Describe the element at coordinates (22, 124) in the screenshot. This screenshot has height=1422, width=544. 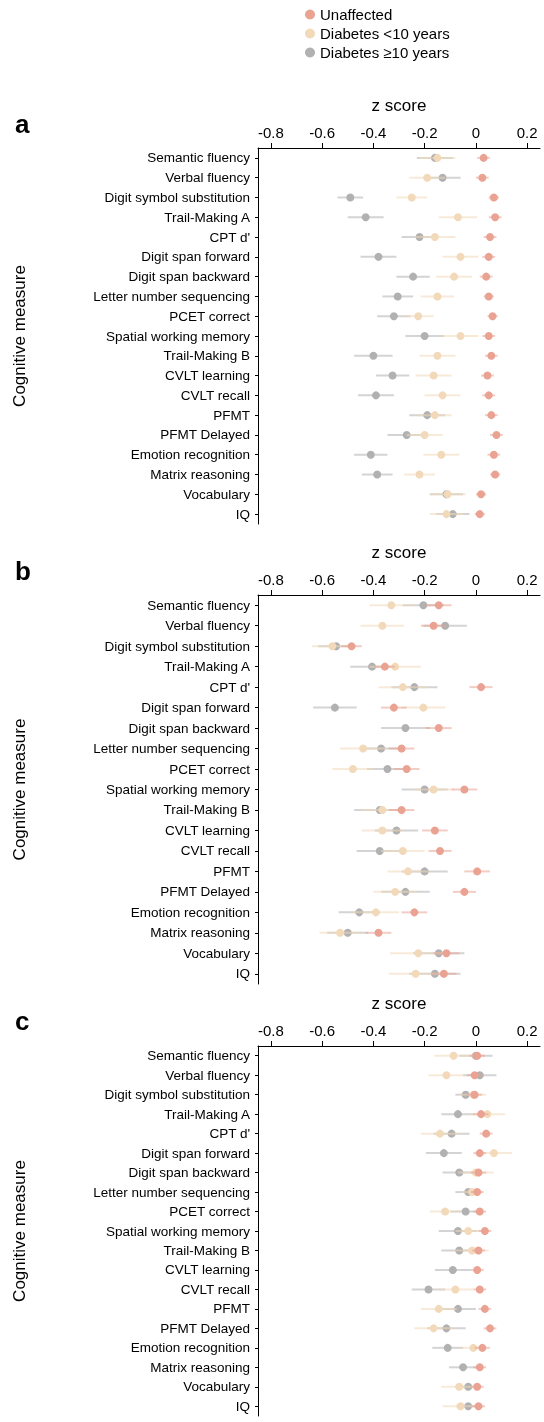
I see `text: a` at that location.